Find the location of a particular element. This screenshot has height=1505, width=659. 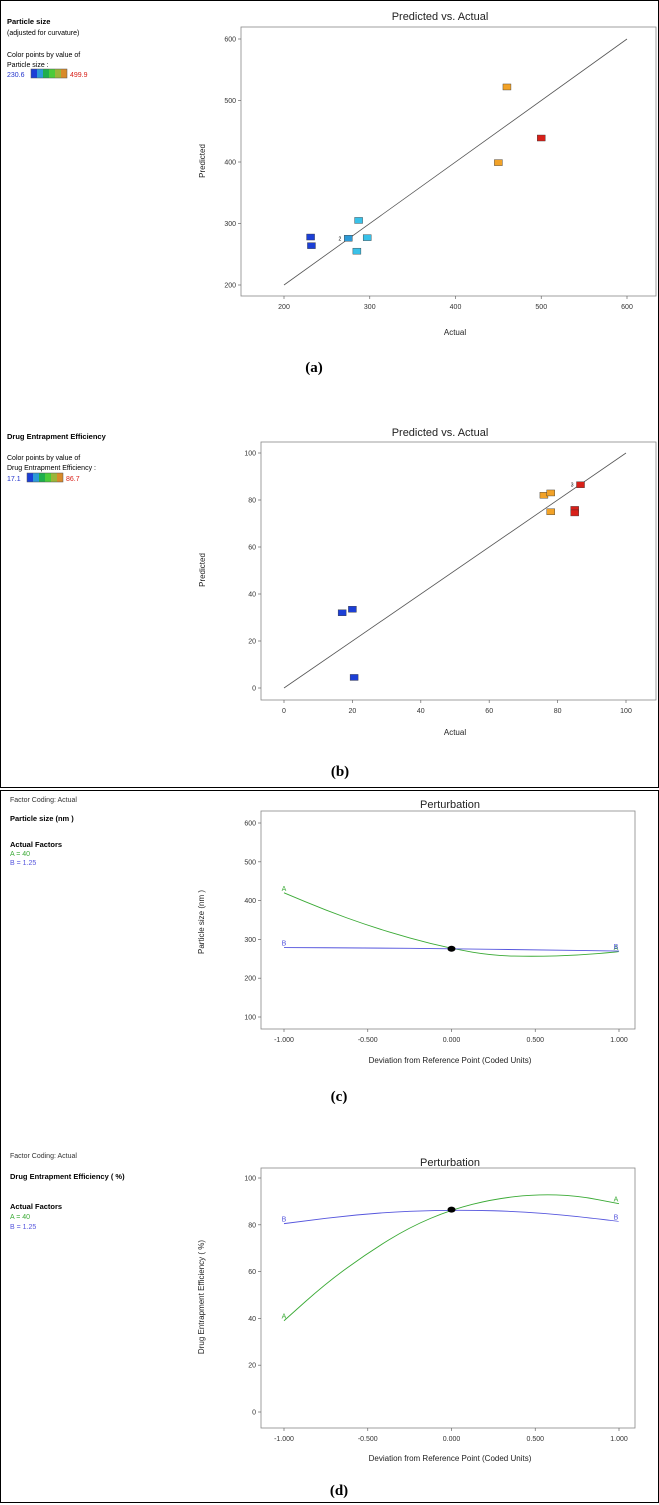

chart-b-color-var: Drug Entrapment Efficiency : is located at coordinates (51, 468).